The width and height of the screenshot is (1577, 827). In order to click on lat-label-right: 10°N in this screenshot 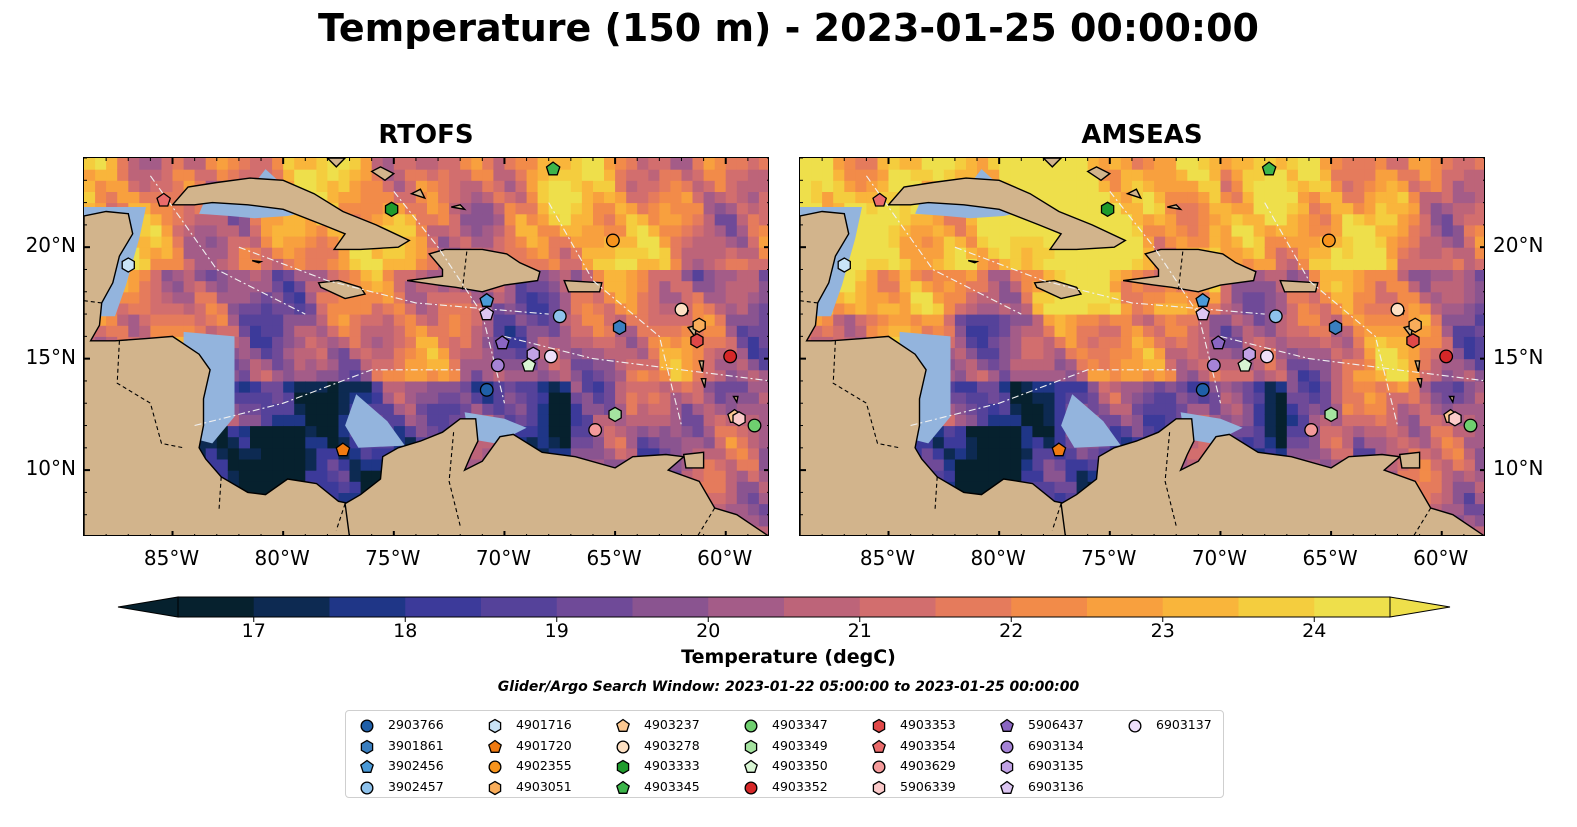, I will do `click(1518, 468)`.